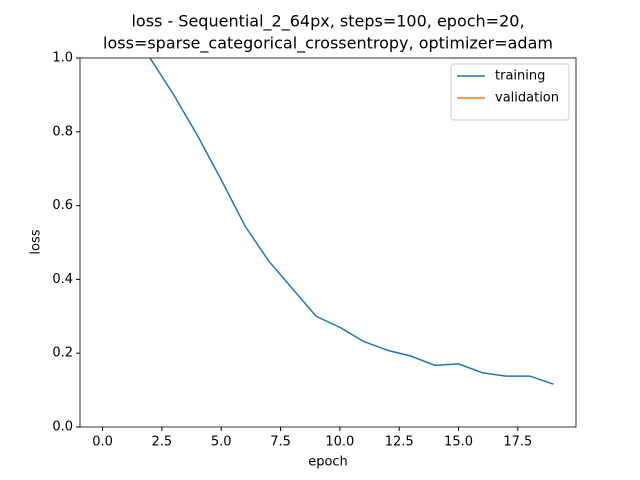 Image resolution: width=640 pixels, height=480 pixels. What do you see at coordinates (36, 241) in the screenshot?
I see `y-axis-label: loss` at bounding box center [36, 241].